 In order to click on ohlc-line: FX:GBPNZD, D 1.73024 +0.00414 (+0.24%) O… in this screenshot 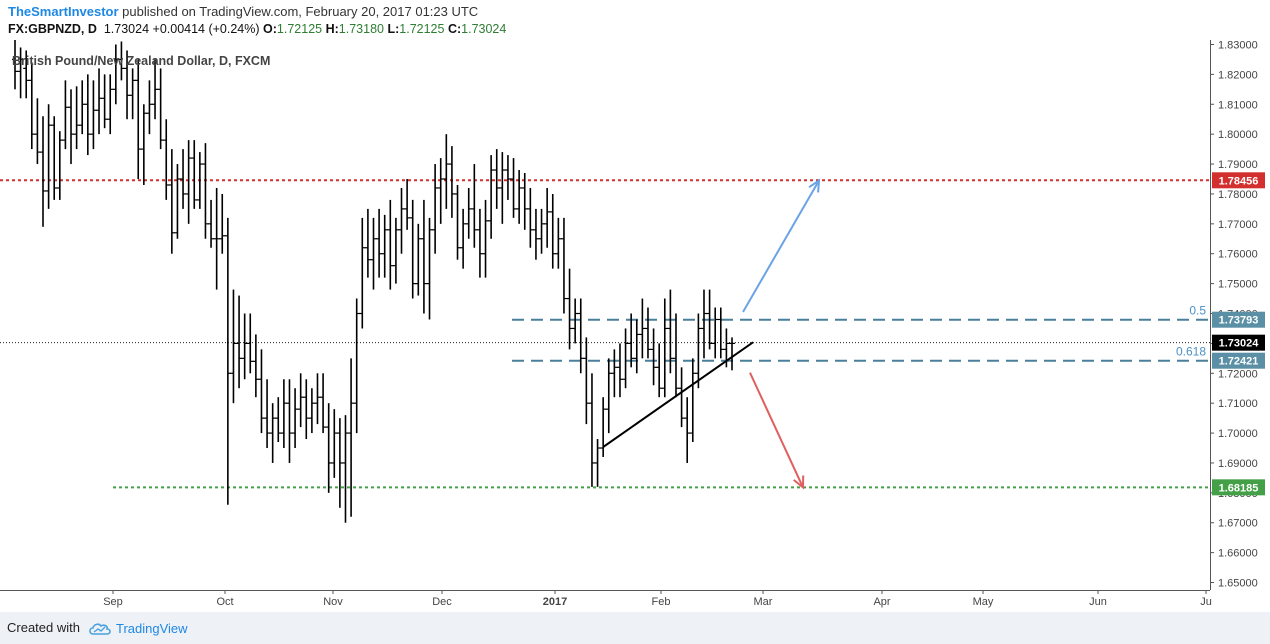, I will do `click(257, 29)`.